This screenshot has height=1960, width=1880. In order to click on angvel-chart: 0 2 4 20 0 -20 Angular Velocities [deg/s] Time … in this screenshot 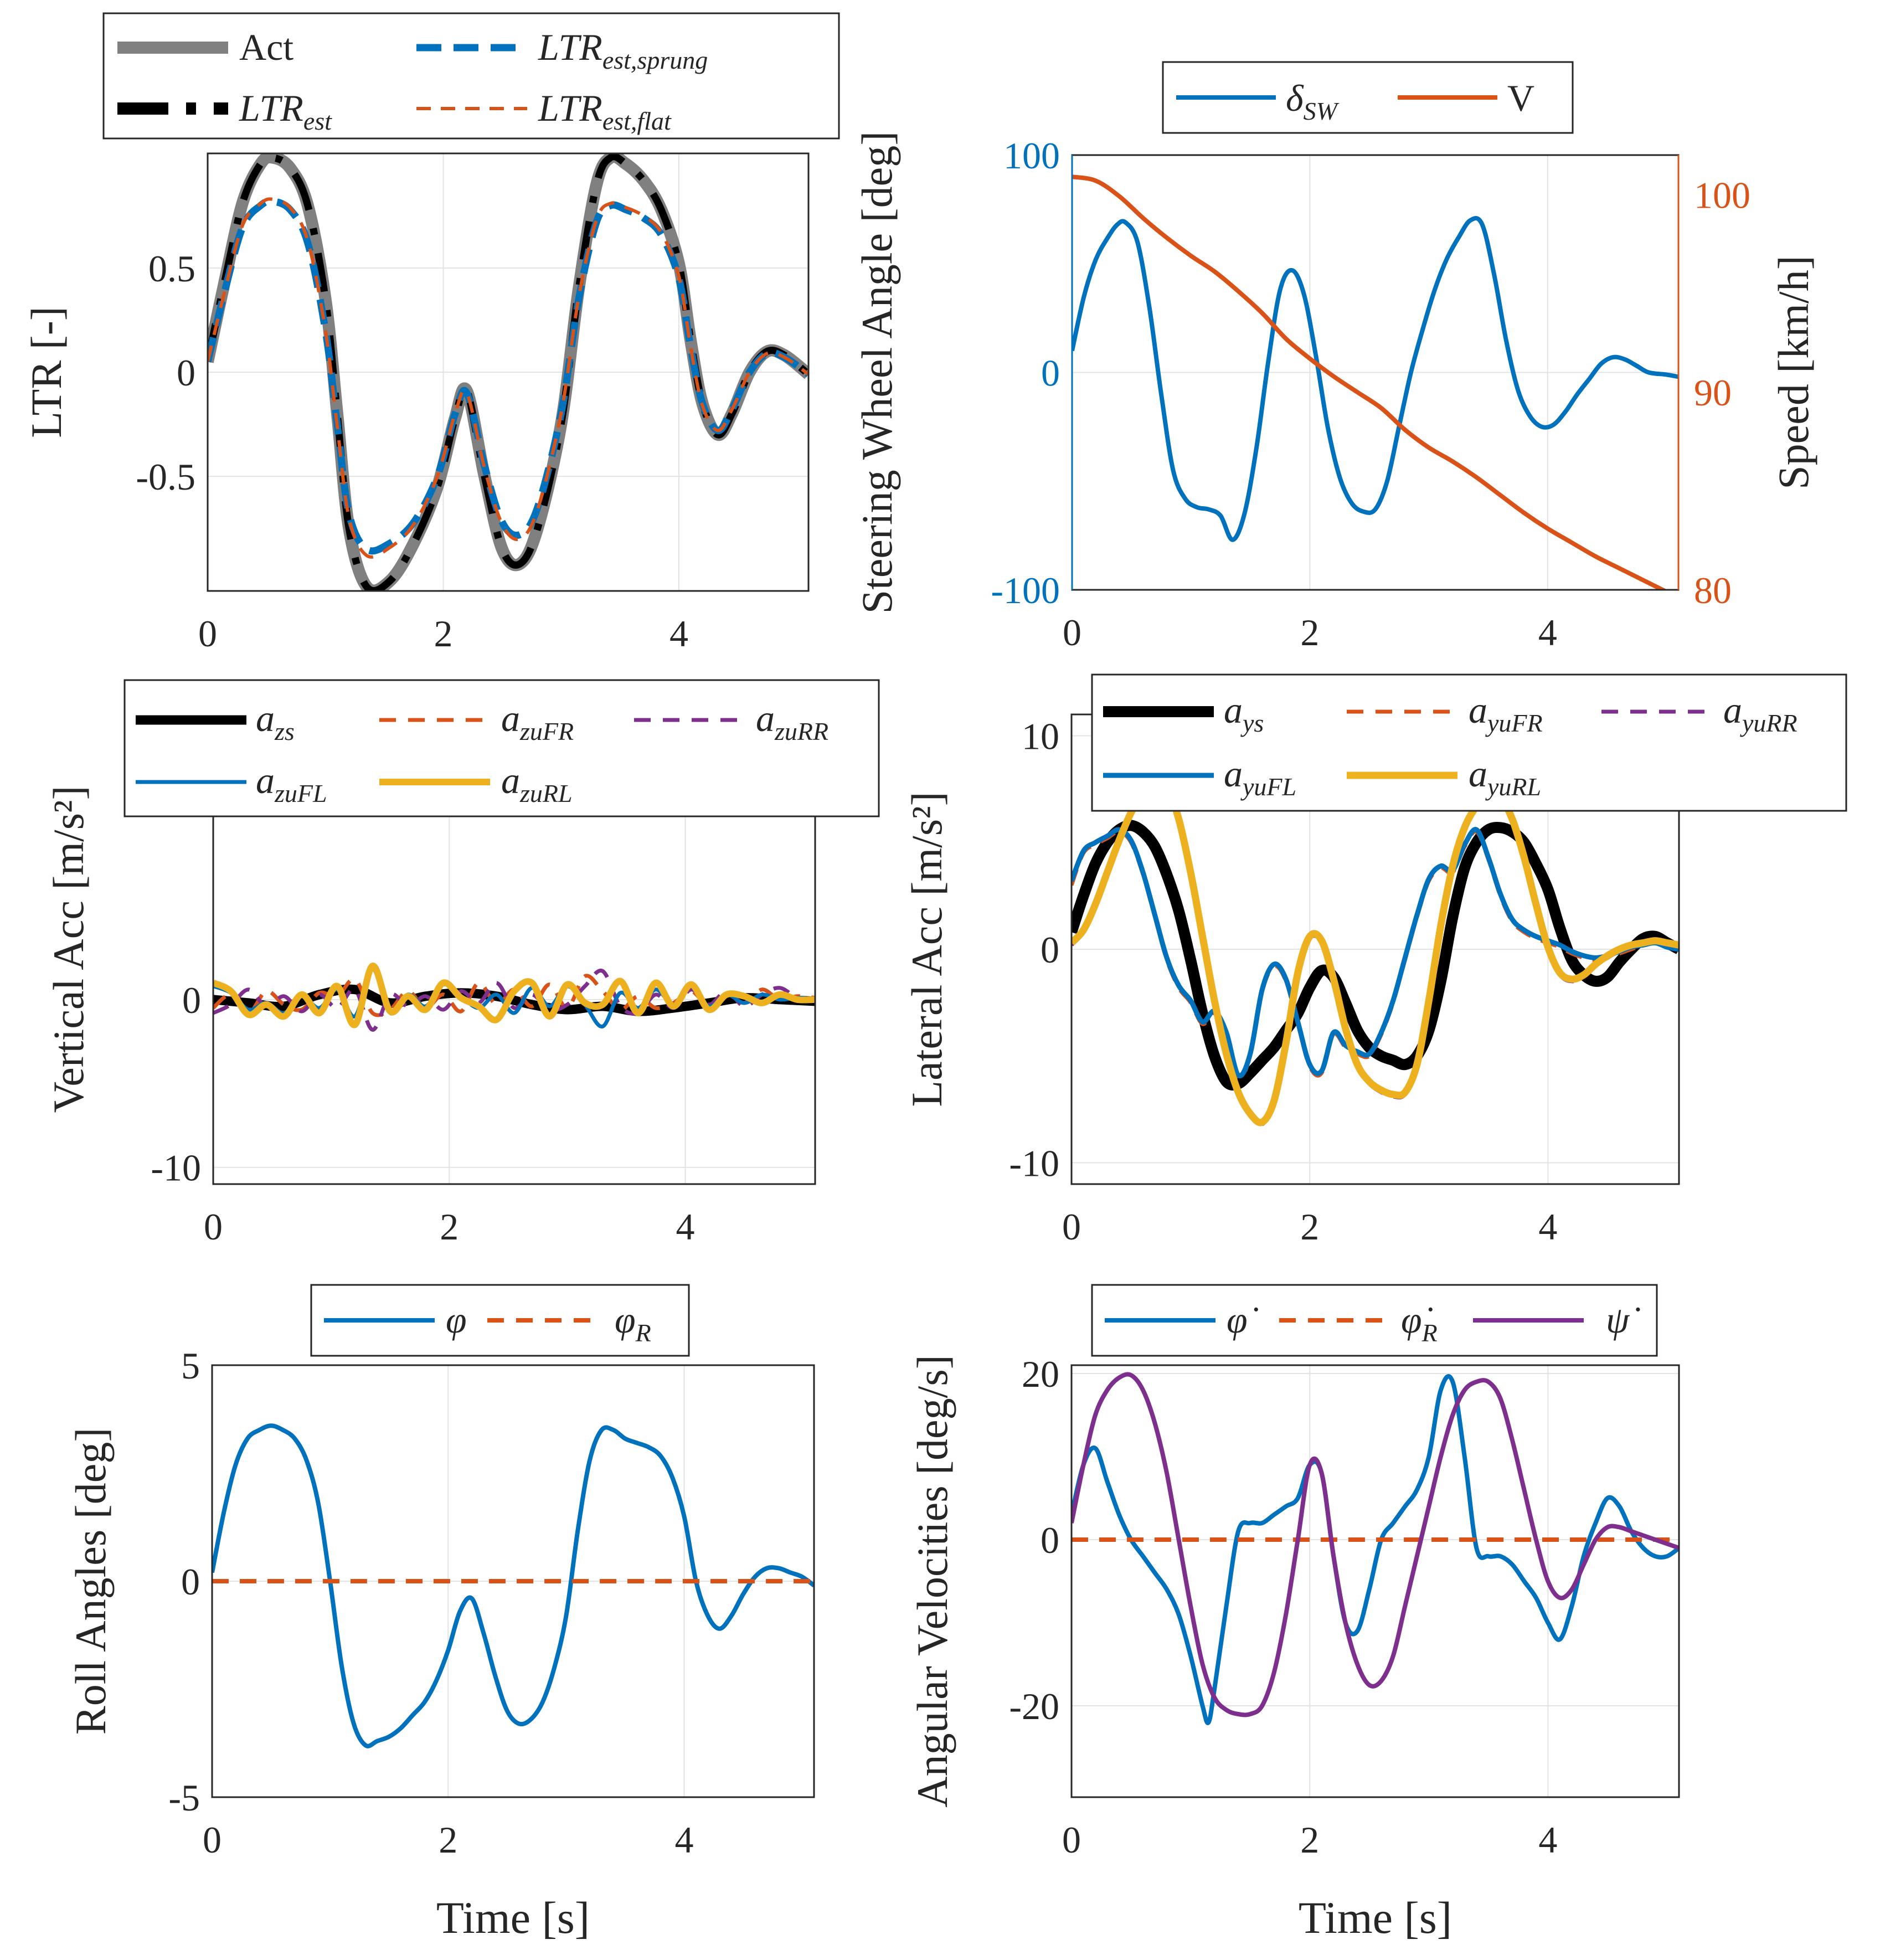, I will do `click(1294, 1648)`.